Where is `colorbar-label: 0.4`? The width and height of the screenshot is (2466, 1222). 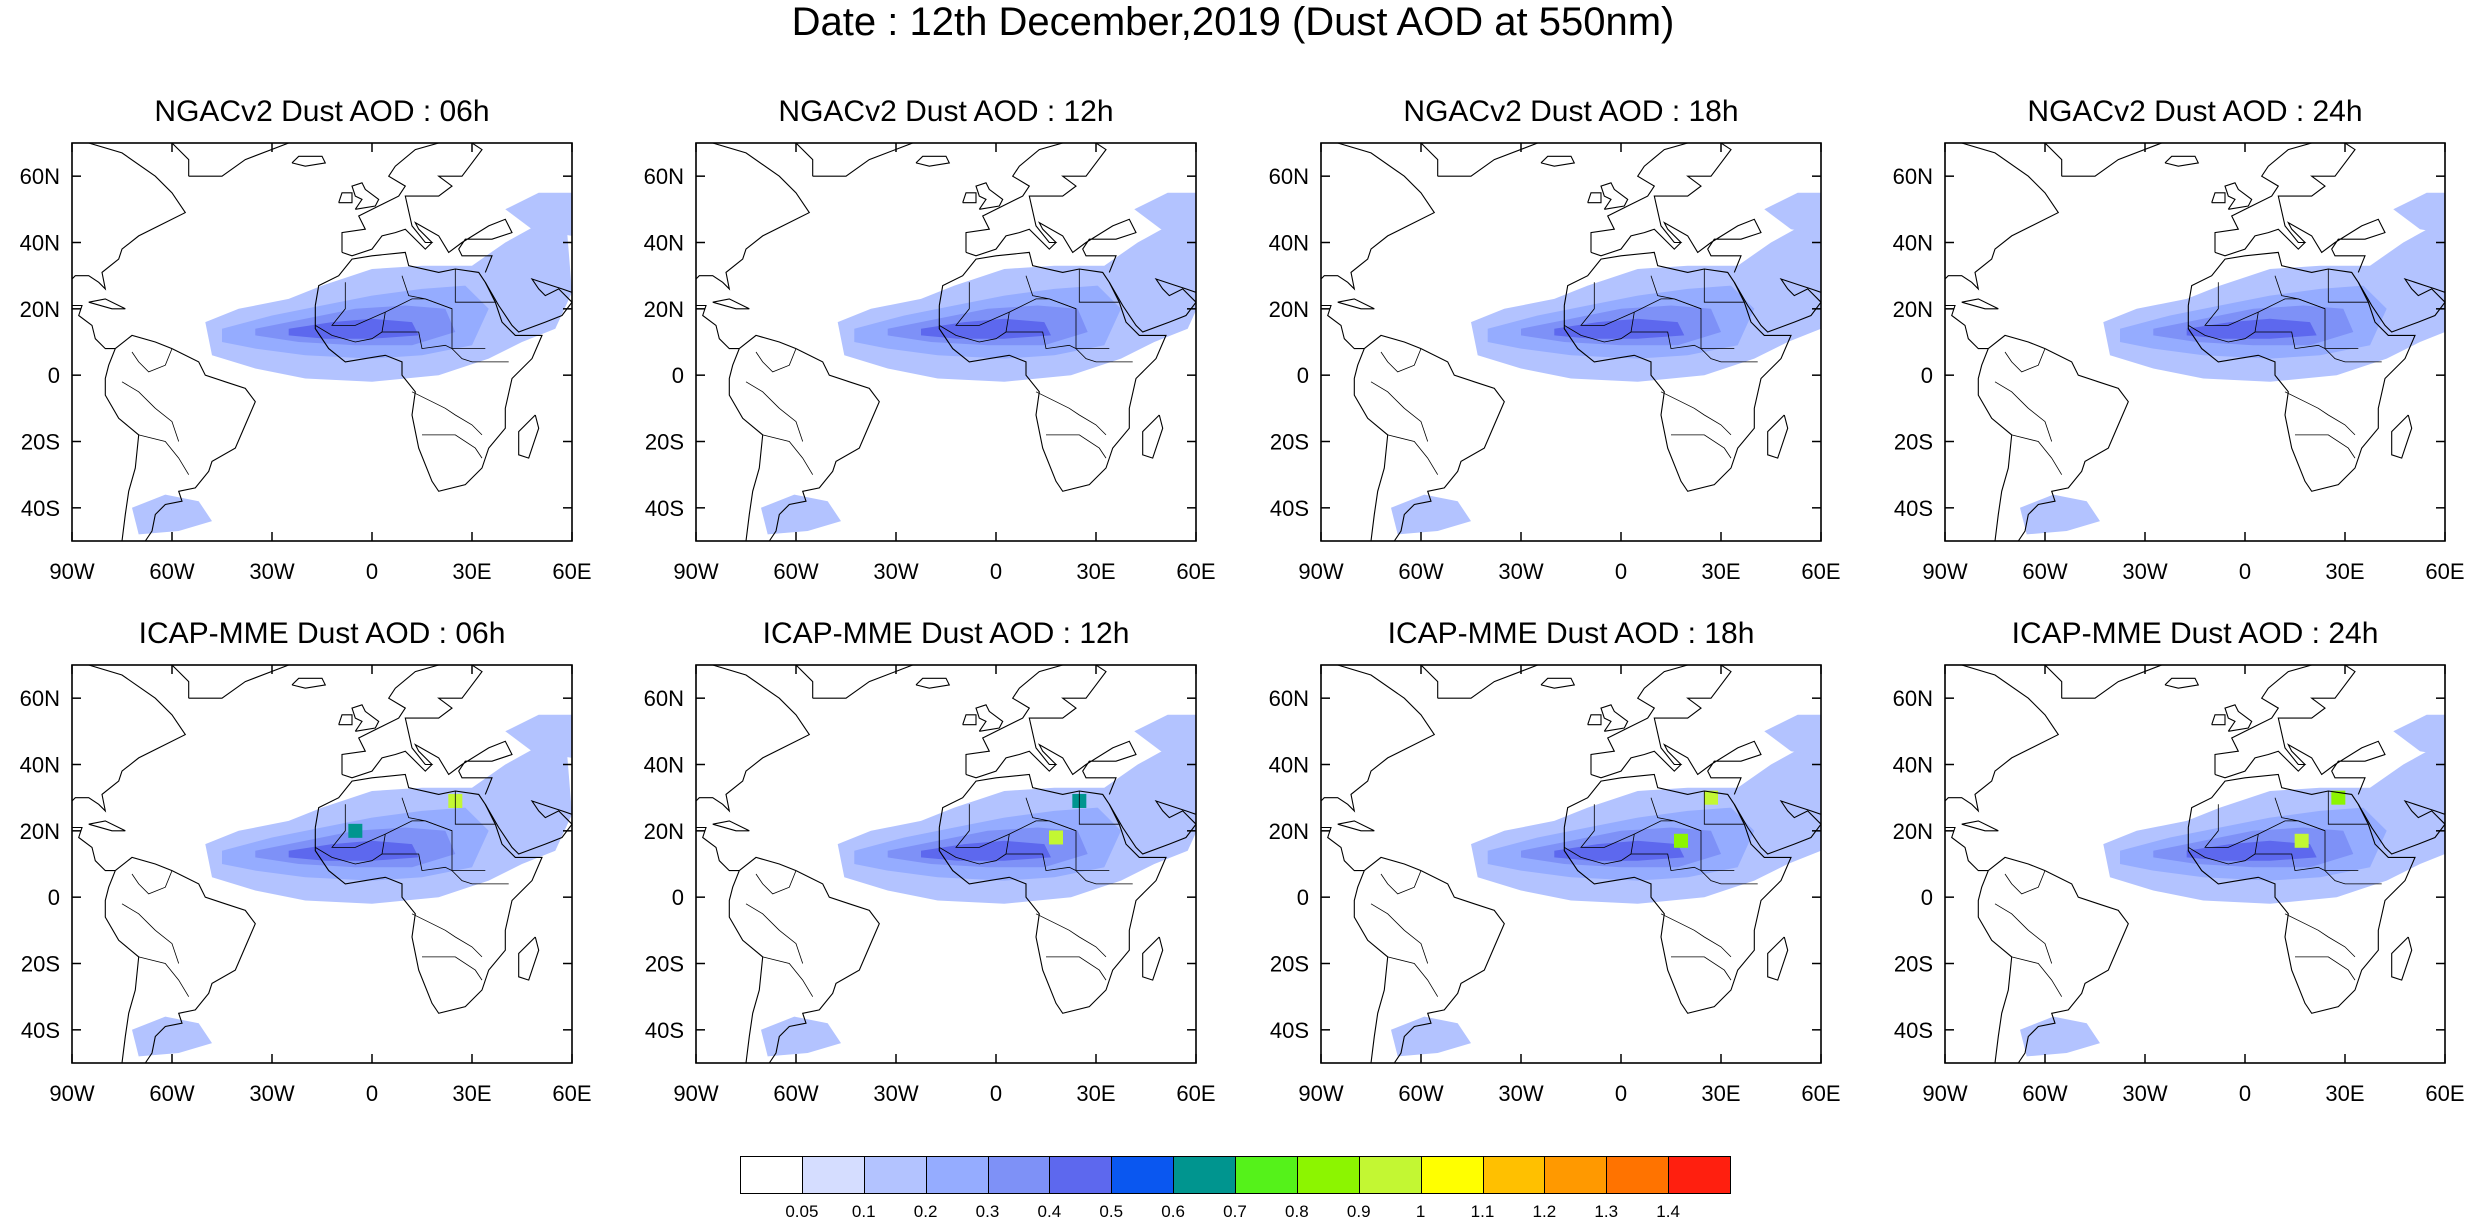 colorbar-label: 0.4 is located at coordinates (1049, 1211).